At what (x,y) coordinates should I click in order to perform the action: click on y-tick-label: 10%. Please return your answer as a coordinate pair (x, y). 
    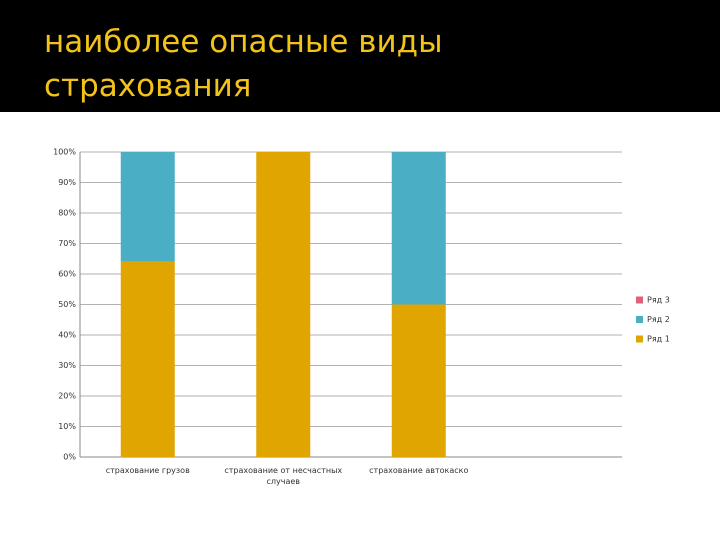
    Looking at the image, I should click on (67, 426).